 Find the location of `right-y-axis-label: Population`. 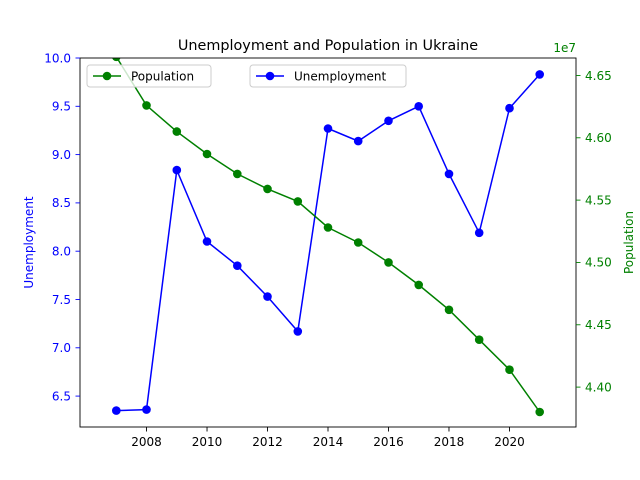

right-y-axis-label: Population is located at coordinates (629, 242).